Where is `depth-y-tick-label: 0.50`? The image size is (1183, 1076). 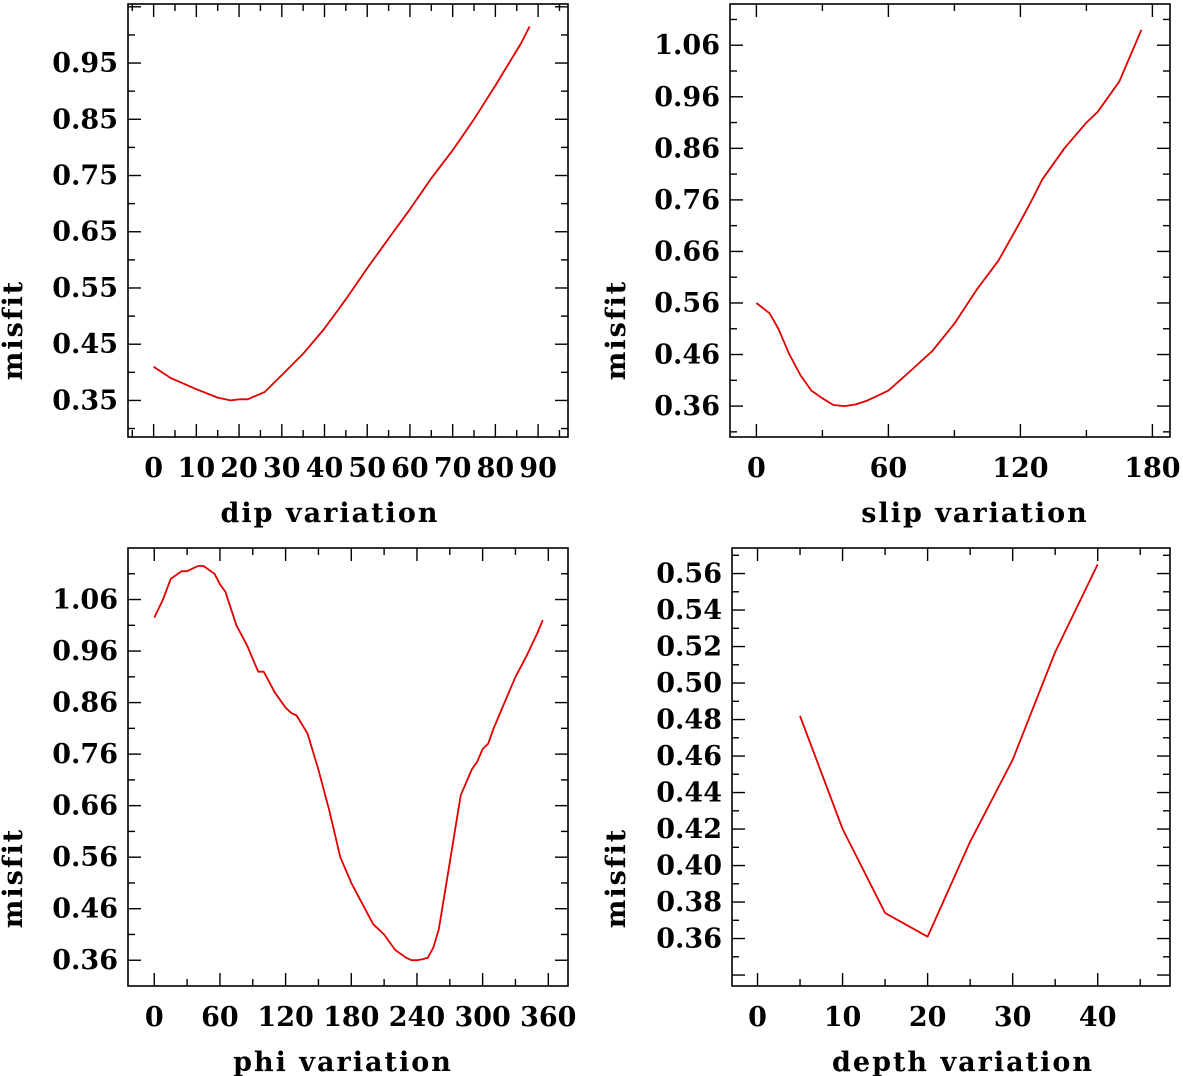 depth-y-tick-label: 0.50 is located at coordinates (689, 683).